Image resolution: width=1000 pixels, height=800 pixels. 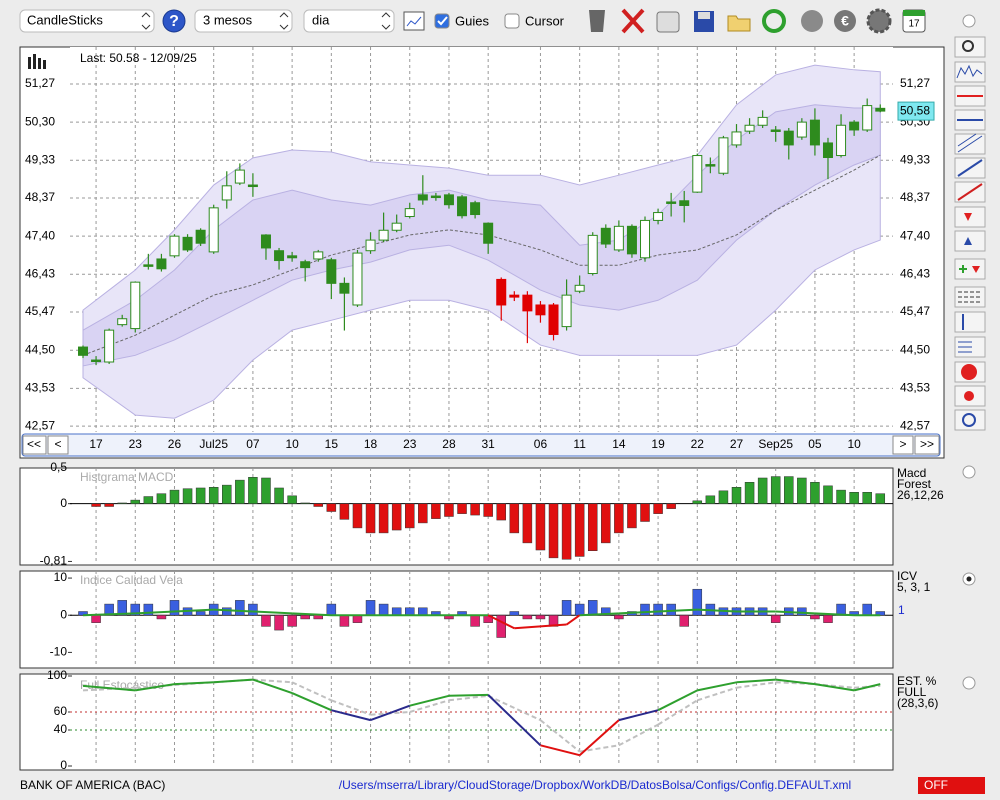 I want to click on back-button, so click(x=812, y=21).